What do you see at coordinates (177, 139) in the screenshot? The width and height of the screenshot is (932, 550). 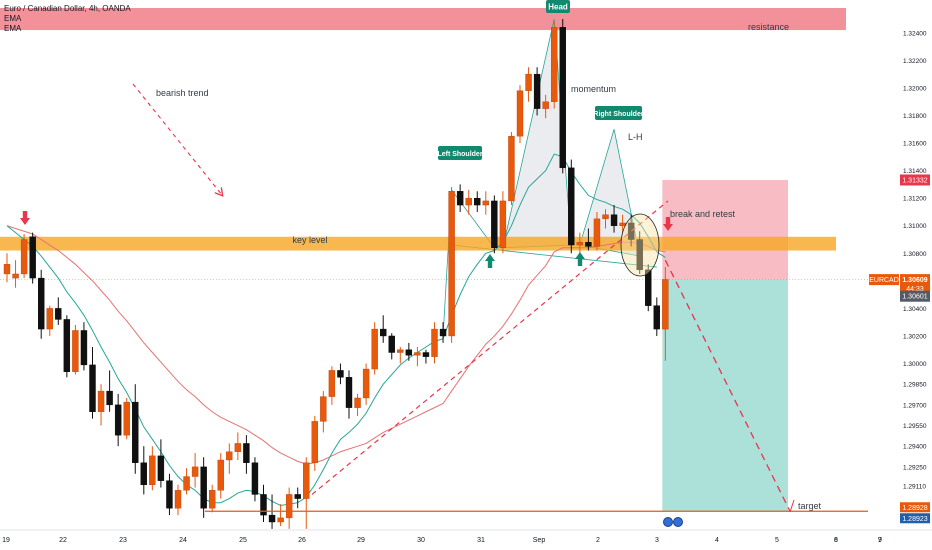 I see `bearish-trend-arrow` at bounding box center [177, 139].